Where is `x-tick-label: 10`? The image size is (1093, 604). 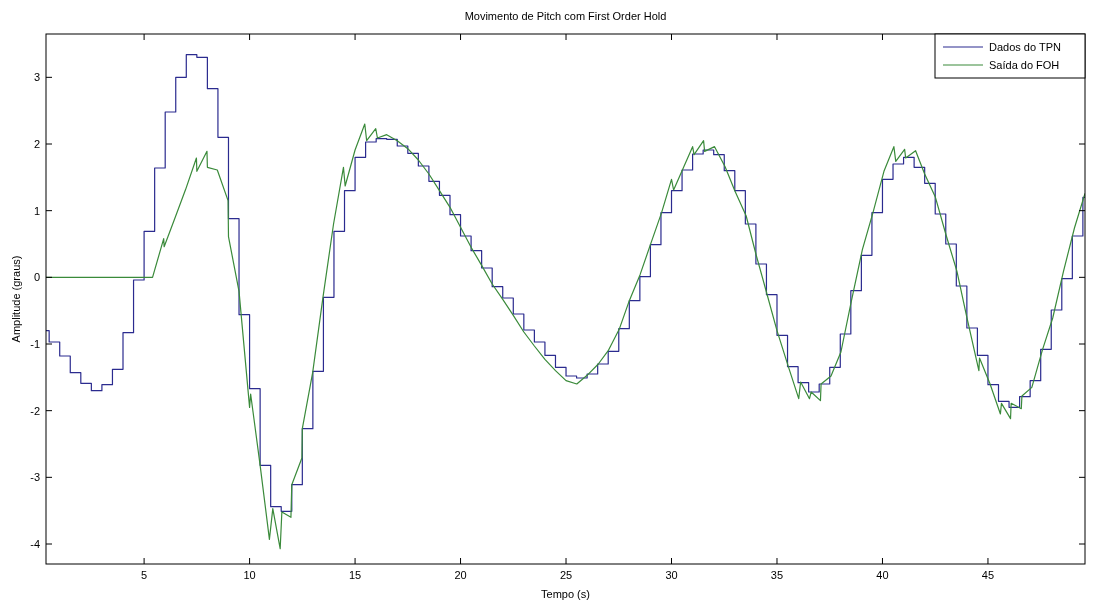 x-tick-label: 10 is located at coordinates (249, 575).